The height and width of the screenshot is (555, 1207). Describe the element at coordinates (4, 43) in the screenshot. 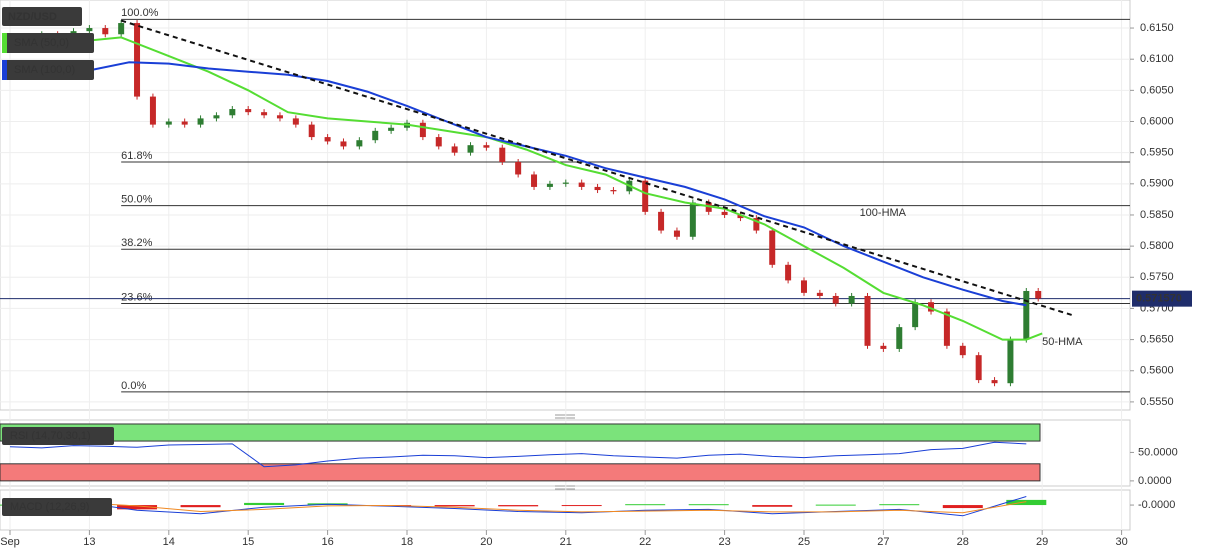

I see `legend-swatch` at that location.